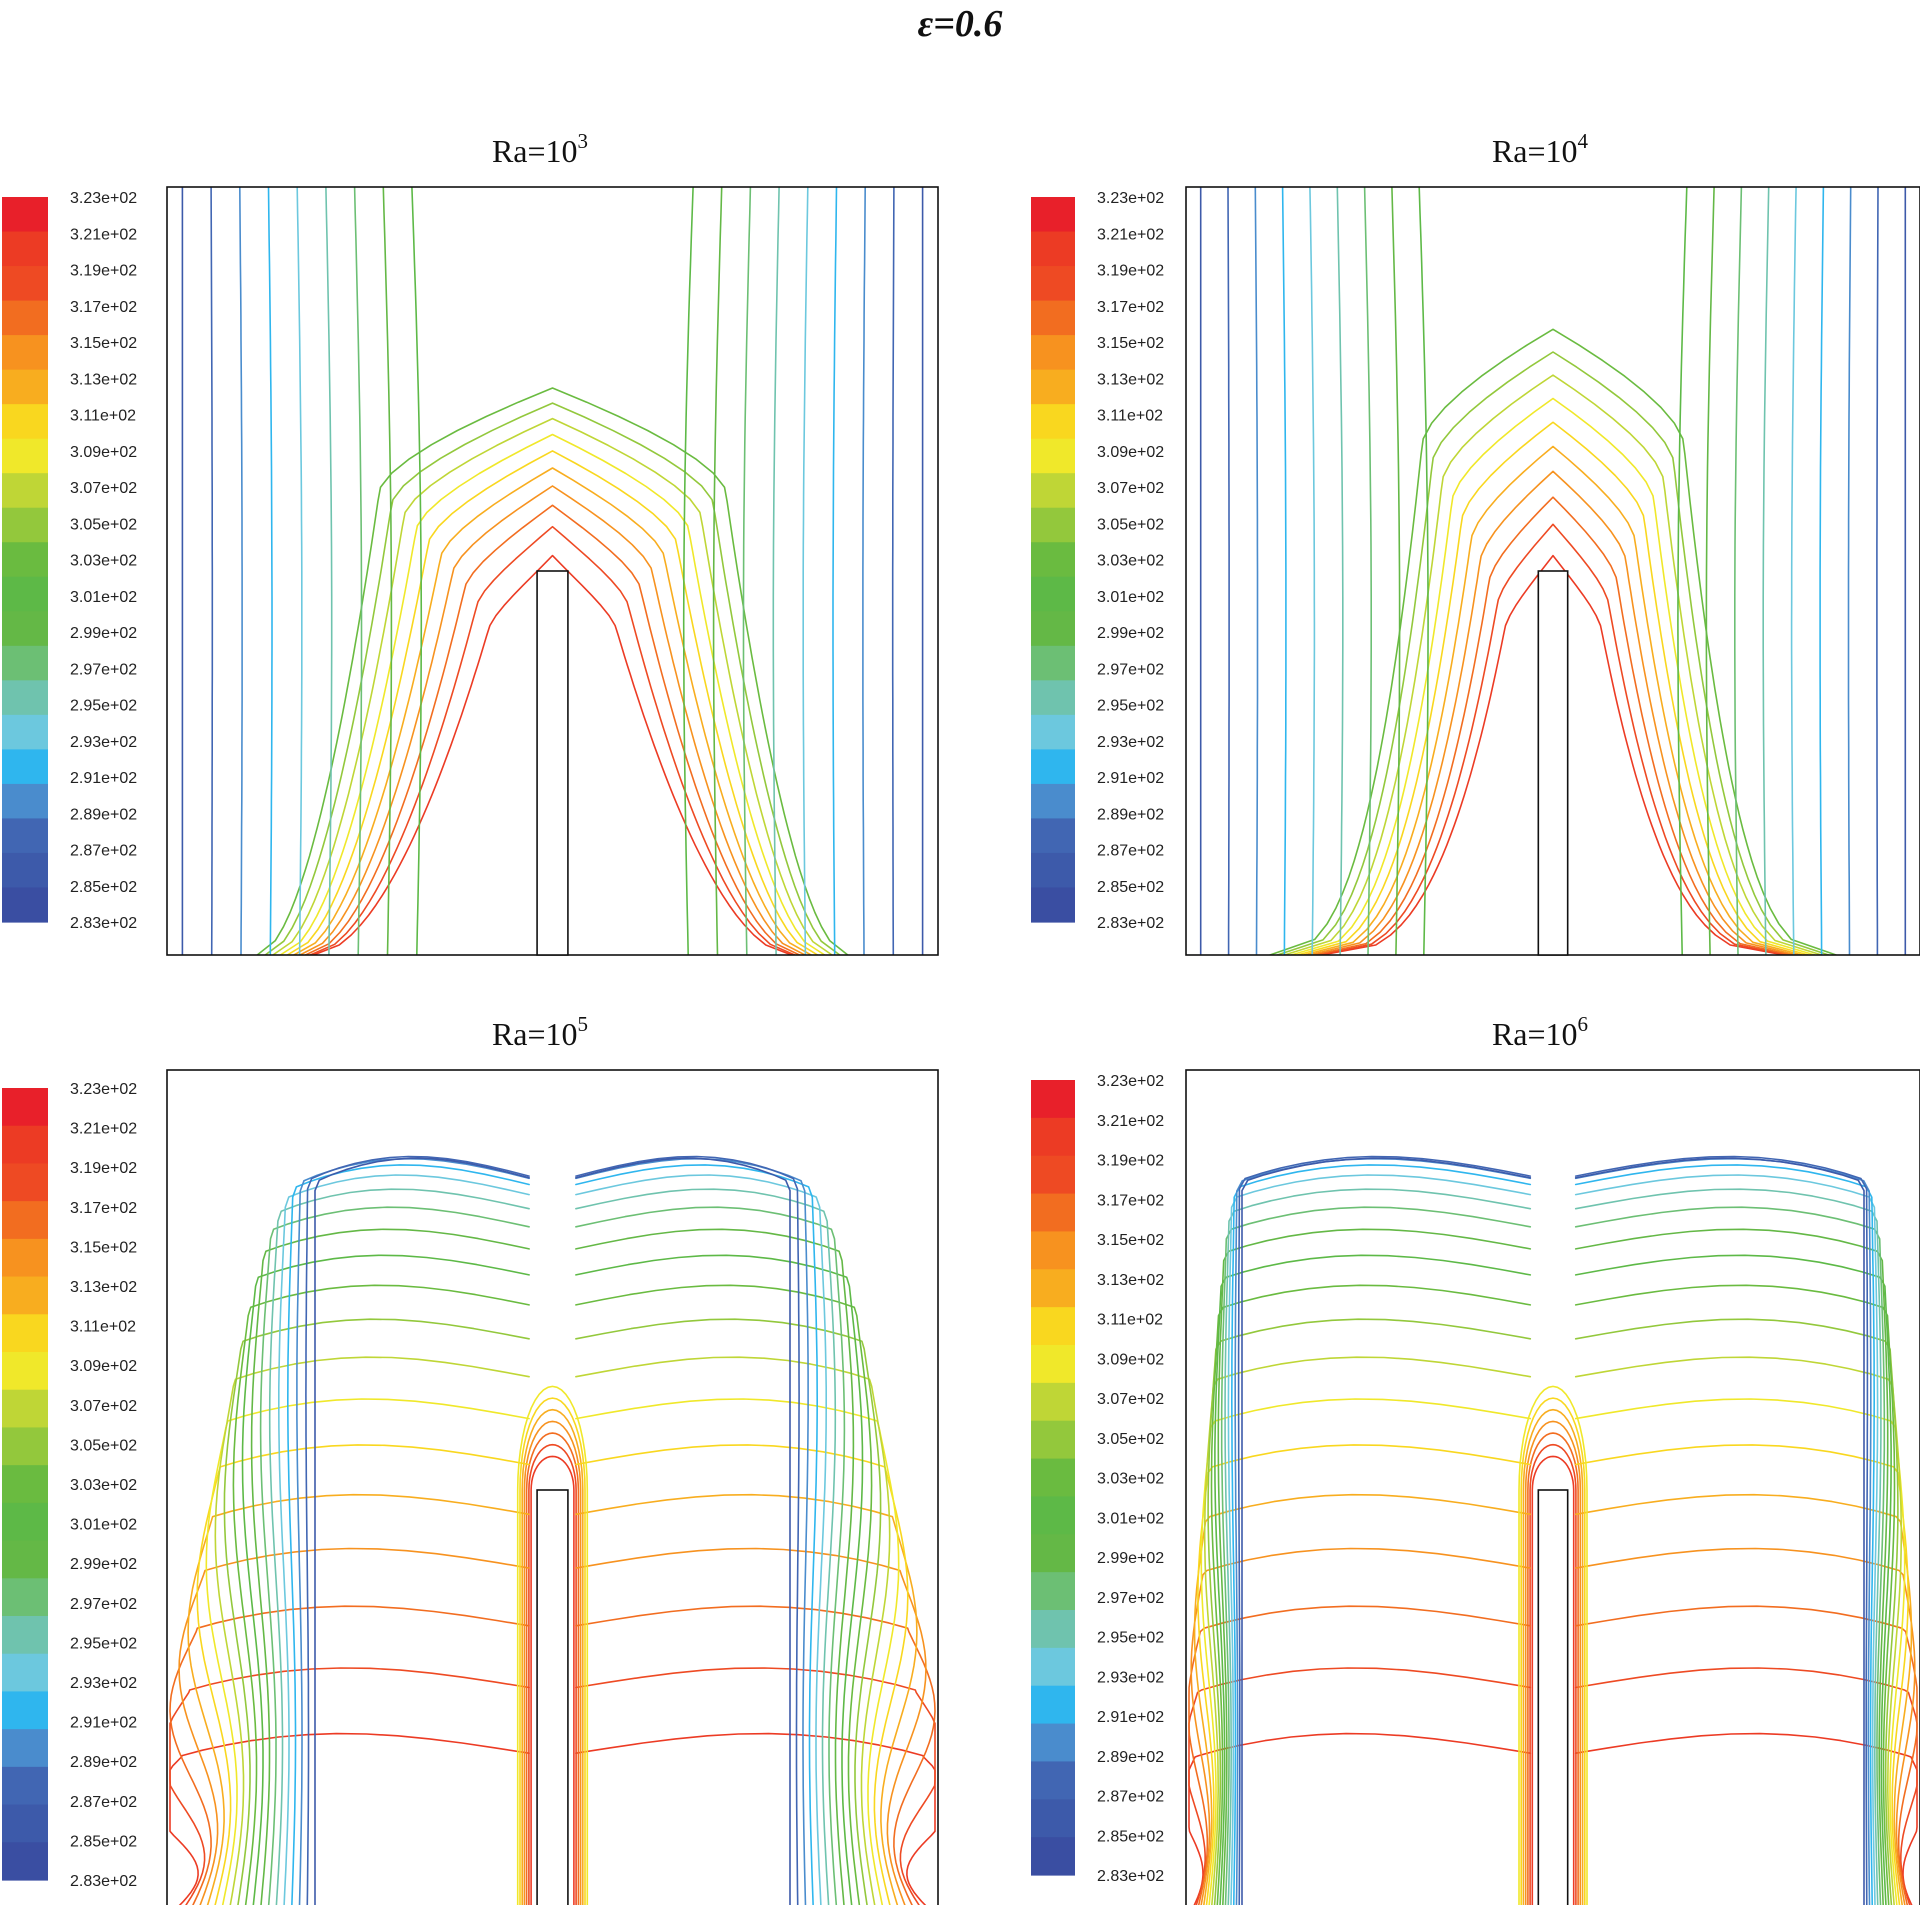  Describe the element at coordinates (535, 151) in the screenshot. I see `panel-title-base: Ra=10` at that location.